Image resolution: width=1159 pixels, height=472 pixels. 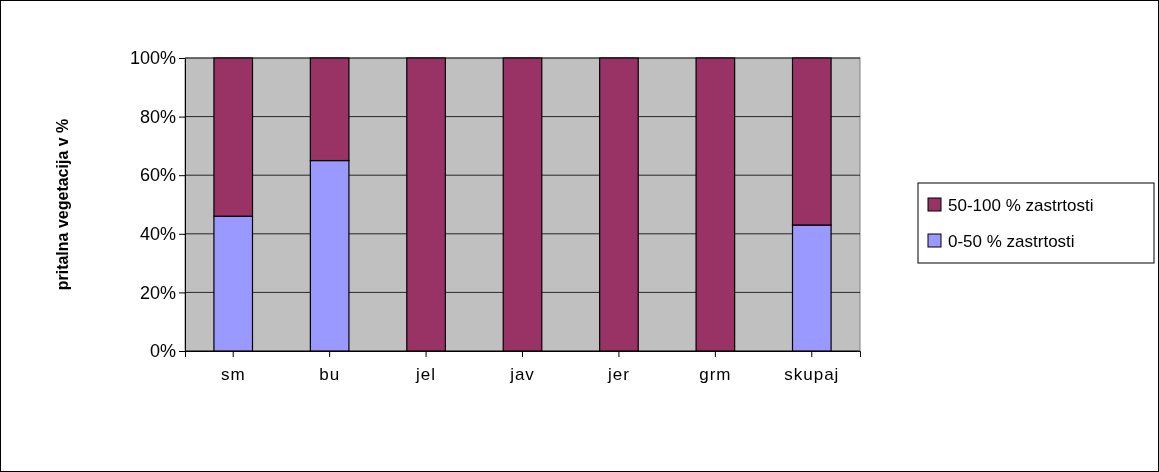 I want to click on x-tick-label: jer, so click(x=618, y=375).